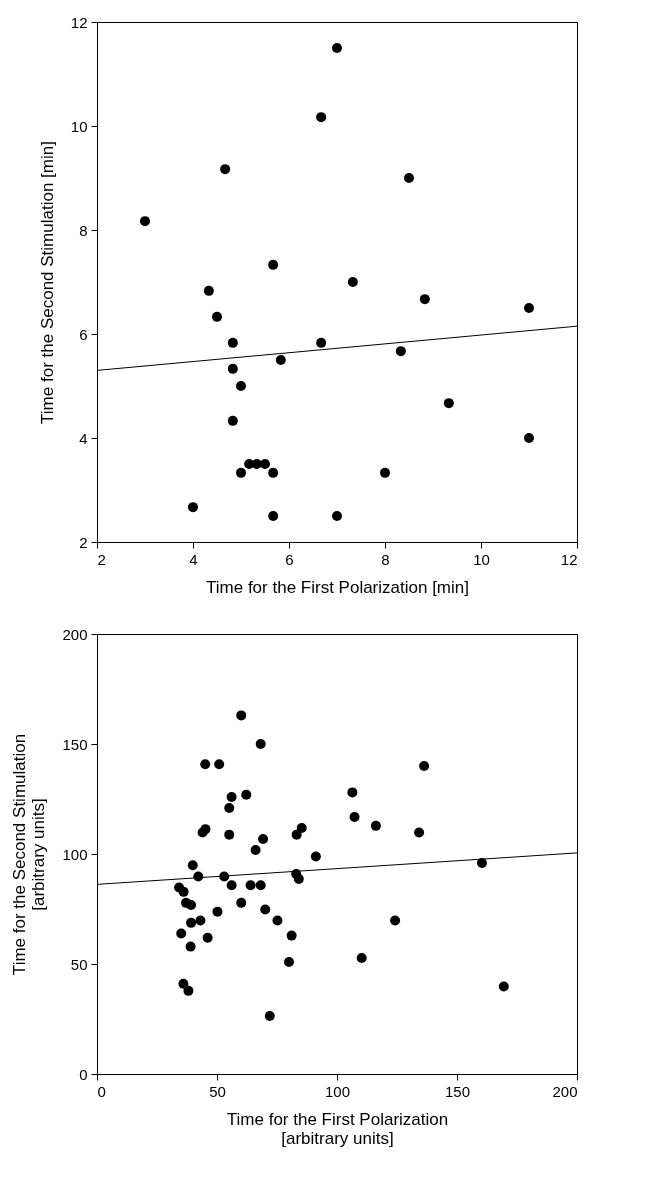 This screenshot has width=651, height=1199. Describe the element at coordinates (337, 1128) in the screenshot. I see `x-axis-title: Time for the First Polarization [arbitrary units]` at that location.